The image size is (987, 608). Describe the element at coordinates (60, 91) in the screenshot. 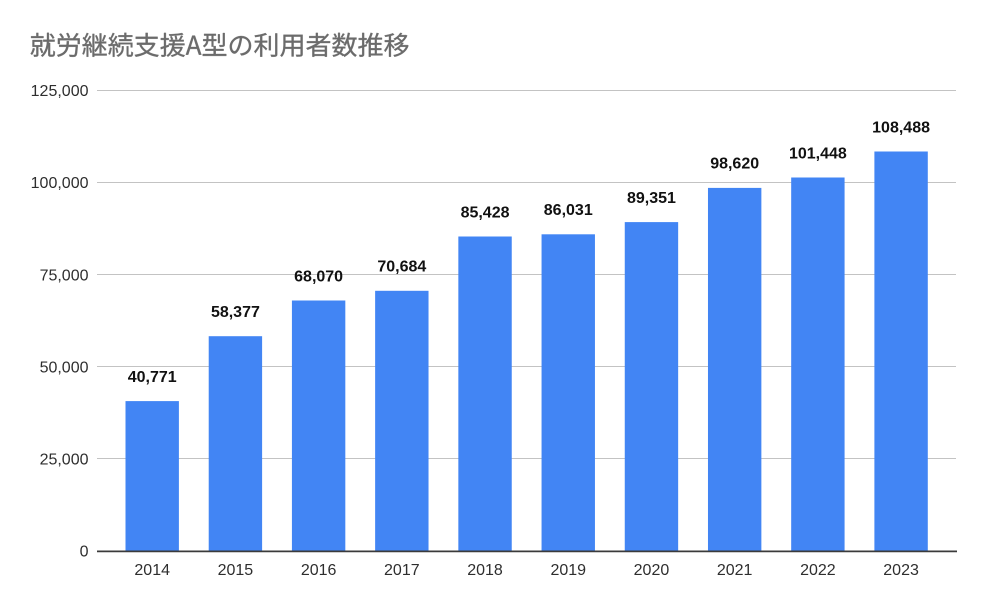

I see `svg-text: 125,000` at that location.